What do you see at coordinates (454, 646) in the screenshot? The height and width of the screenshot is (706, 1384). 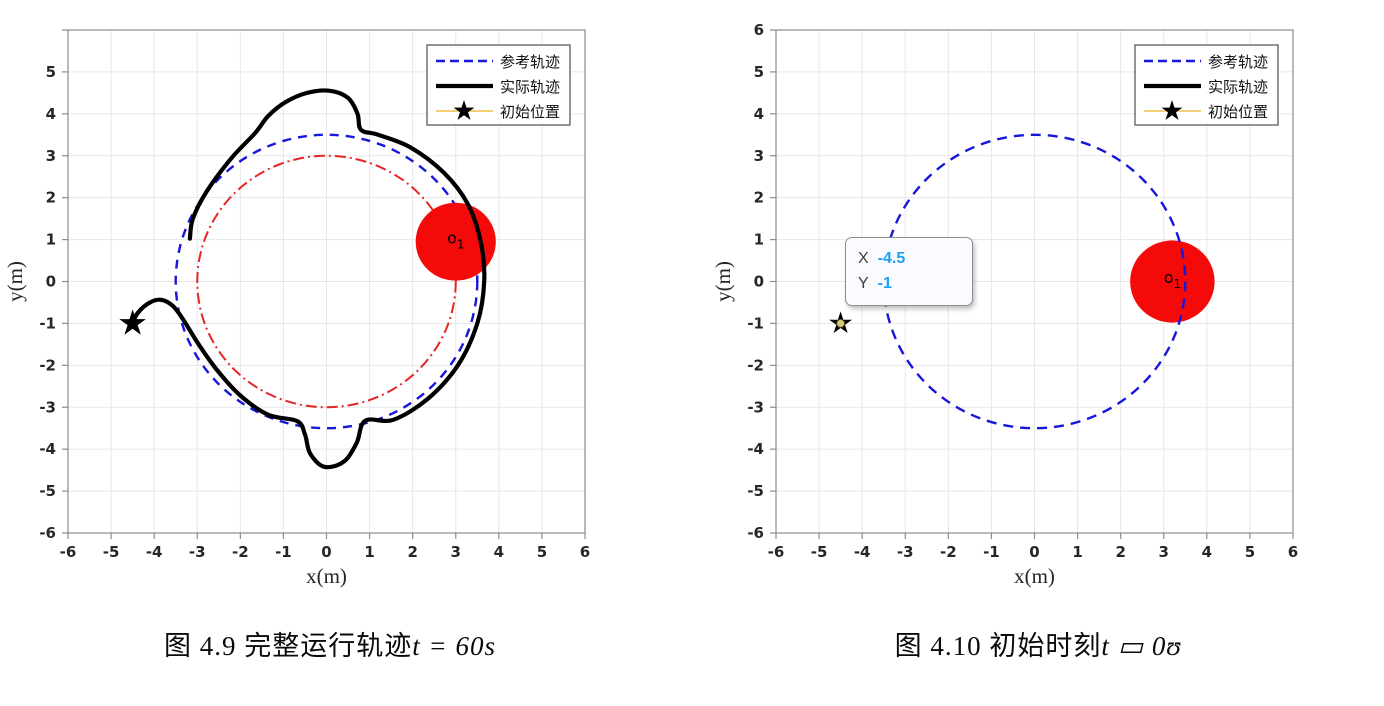 I see `caption-formula: t = 60s` at bounding box center [454, 646].